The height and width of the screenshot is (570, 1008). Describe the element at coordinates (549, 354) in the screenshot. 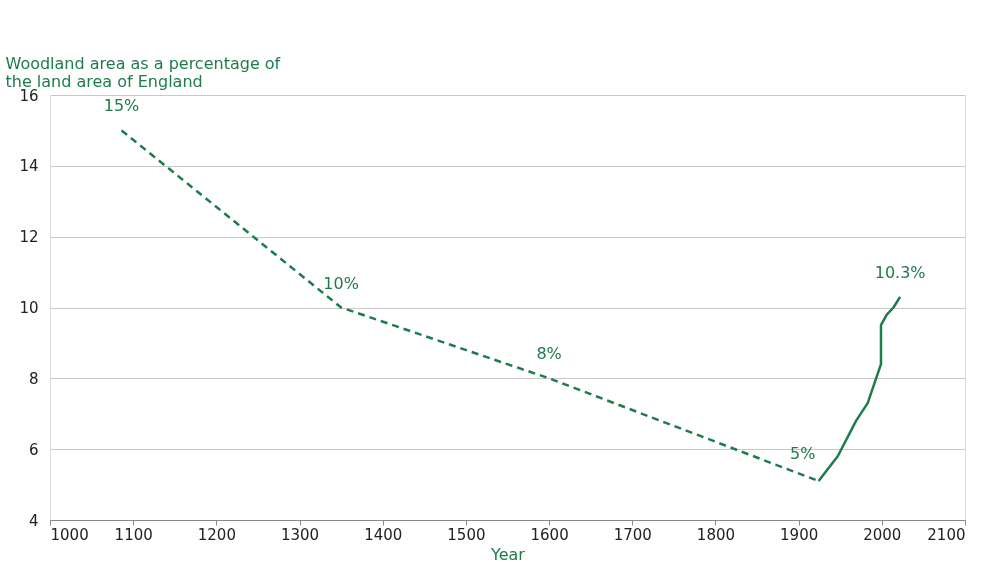

I see `annotation: 8%` at that location.